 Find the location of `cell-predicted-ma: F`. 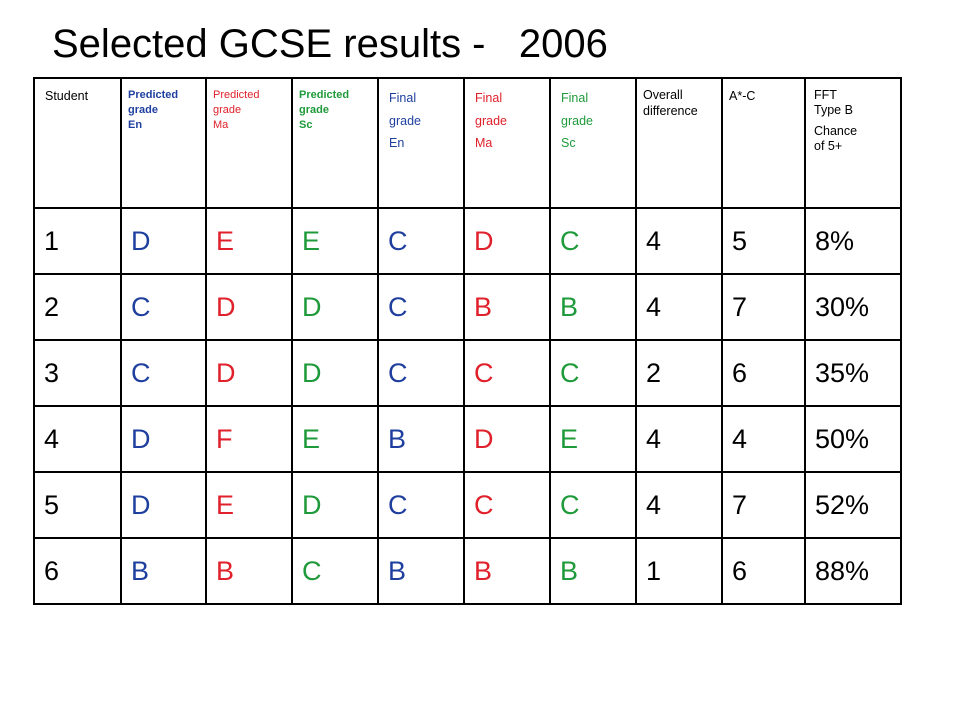

cell-predicted-ma: F is located at coordinates (249, 439).